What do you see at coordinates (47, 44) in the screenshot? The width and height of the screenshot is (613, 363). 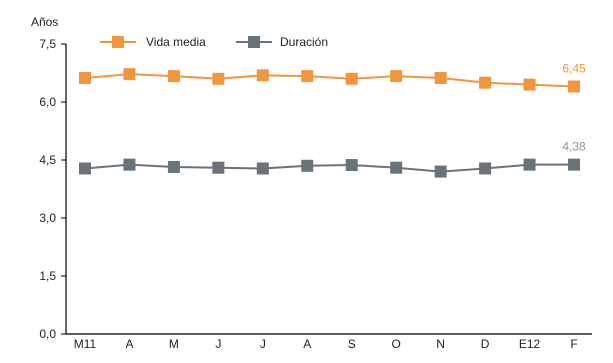 I see `y-tick-label: 7,5` at bounding box center [47, 44].